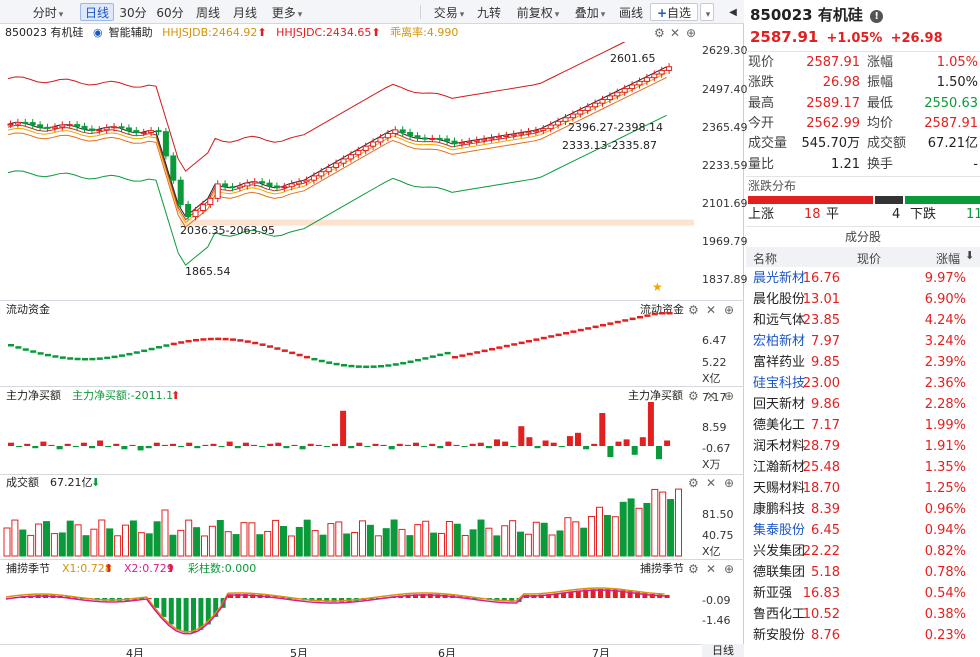 The height and width of the screenshot is (657, 980). I want to click on volume-chart, so click(350, 517).